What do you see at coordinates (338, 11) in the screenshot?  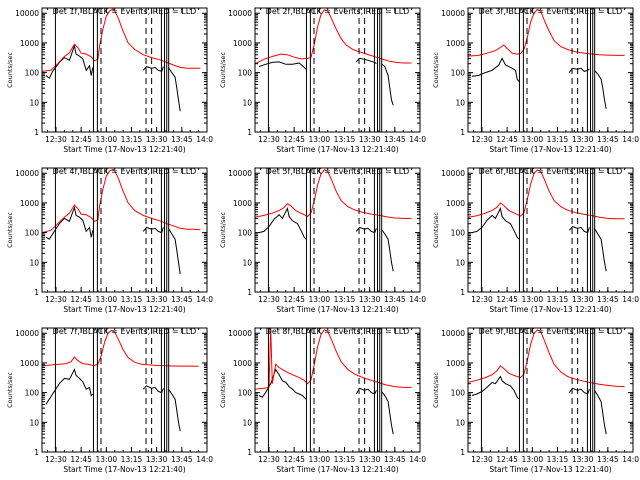 I see `panel-title: Det 2f, BLACK = Events, RED = LLD` at bounding box center [338, 11].